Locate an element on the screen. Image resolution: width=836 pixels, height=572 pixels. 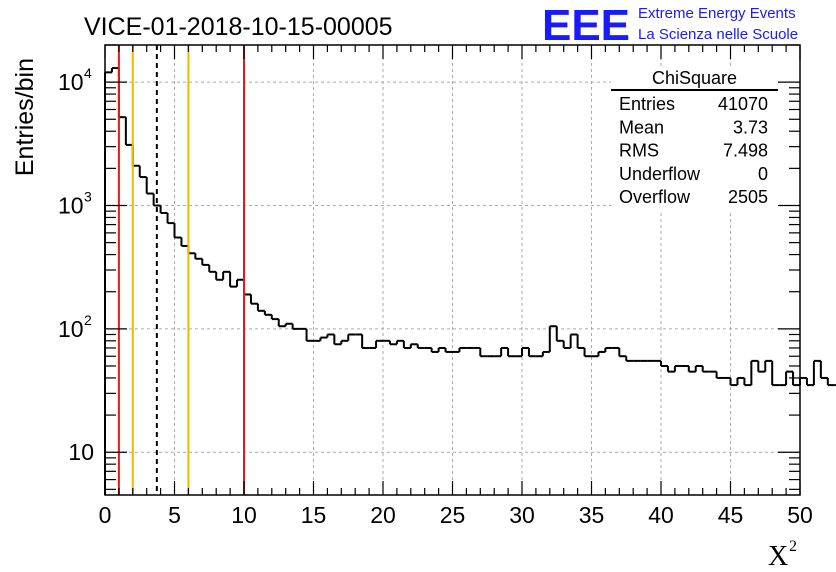
y-tick-label-exponent: 3 is located at coordinates (88, 196).